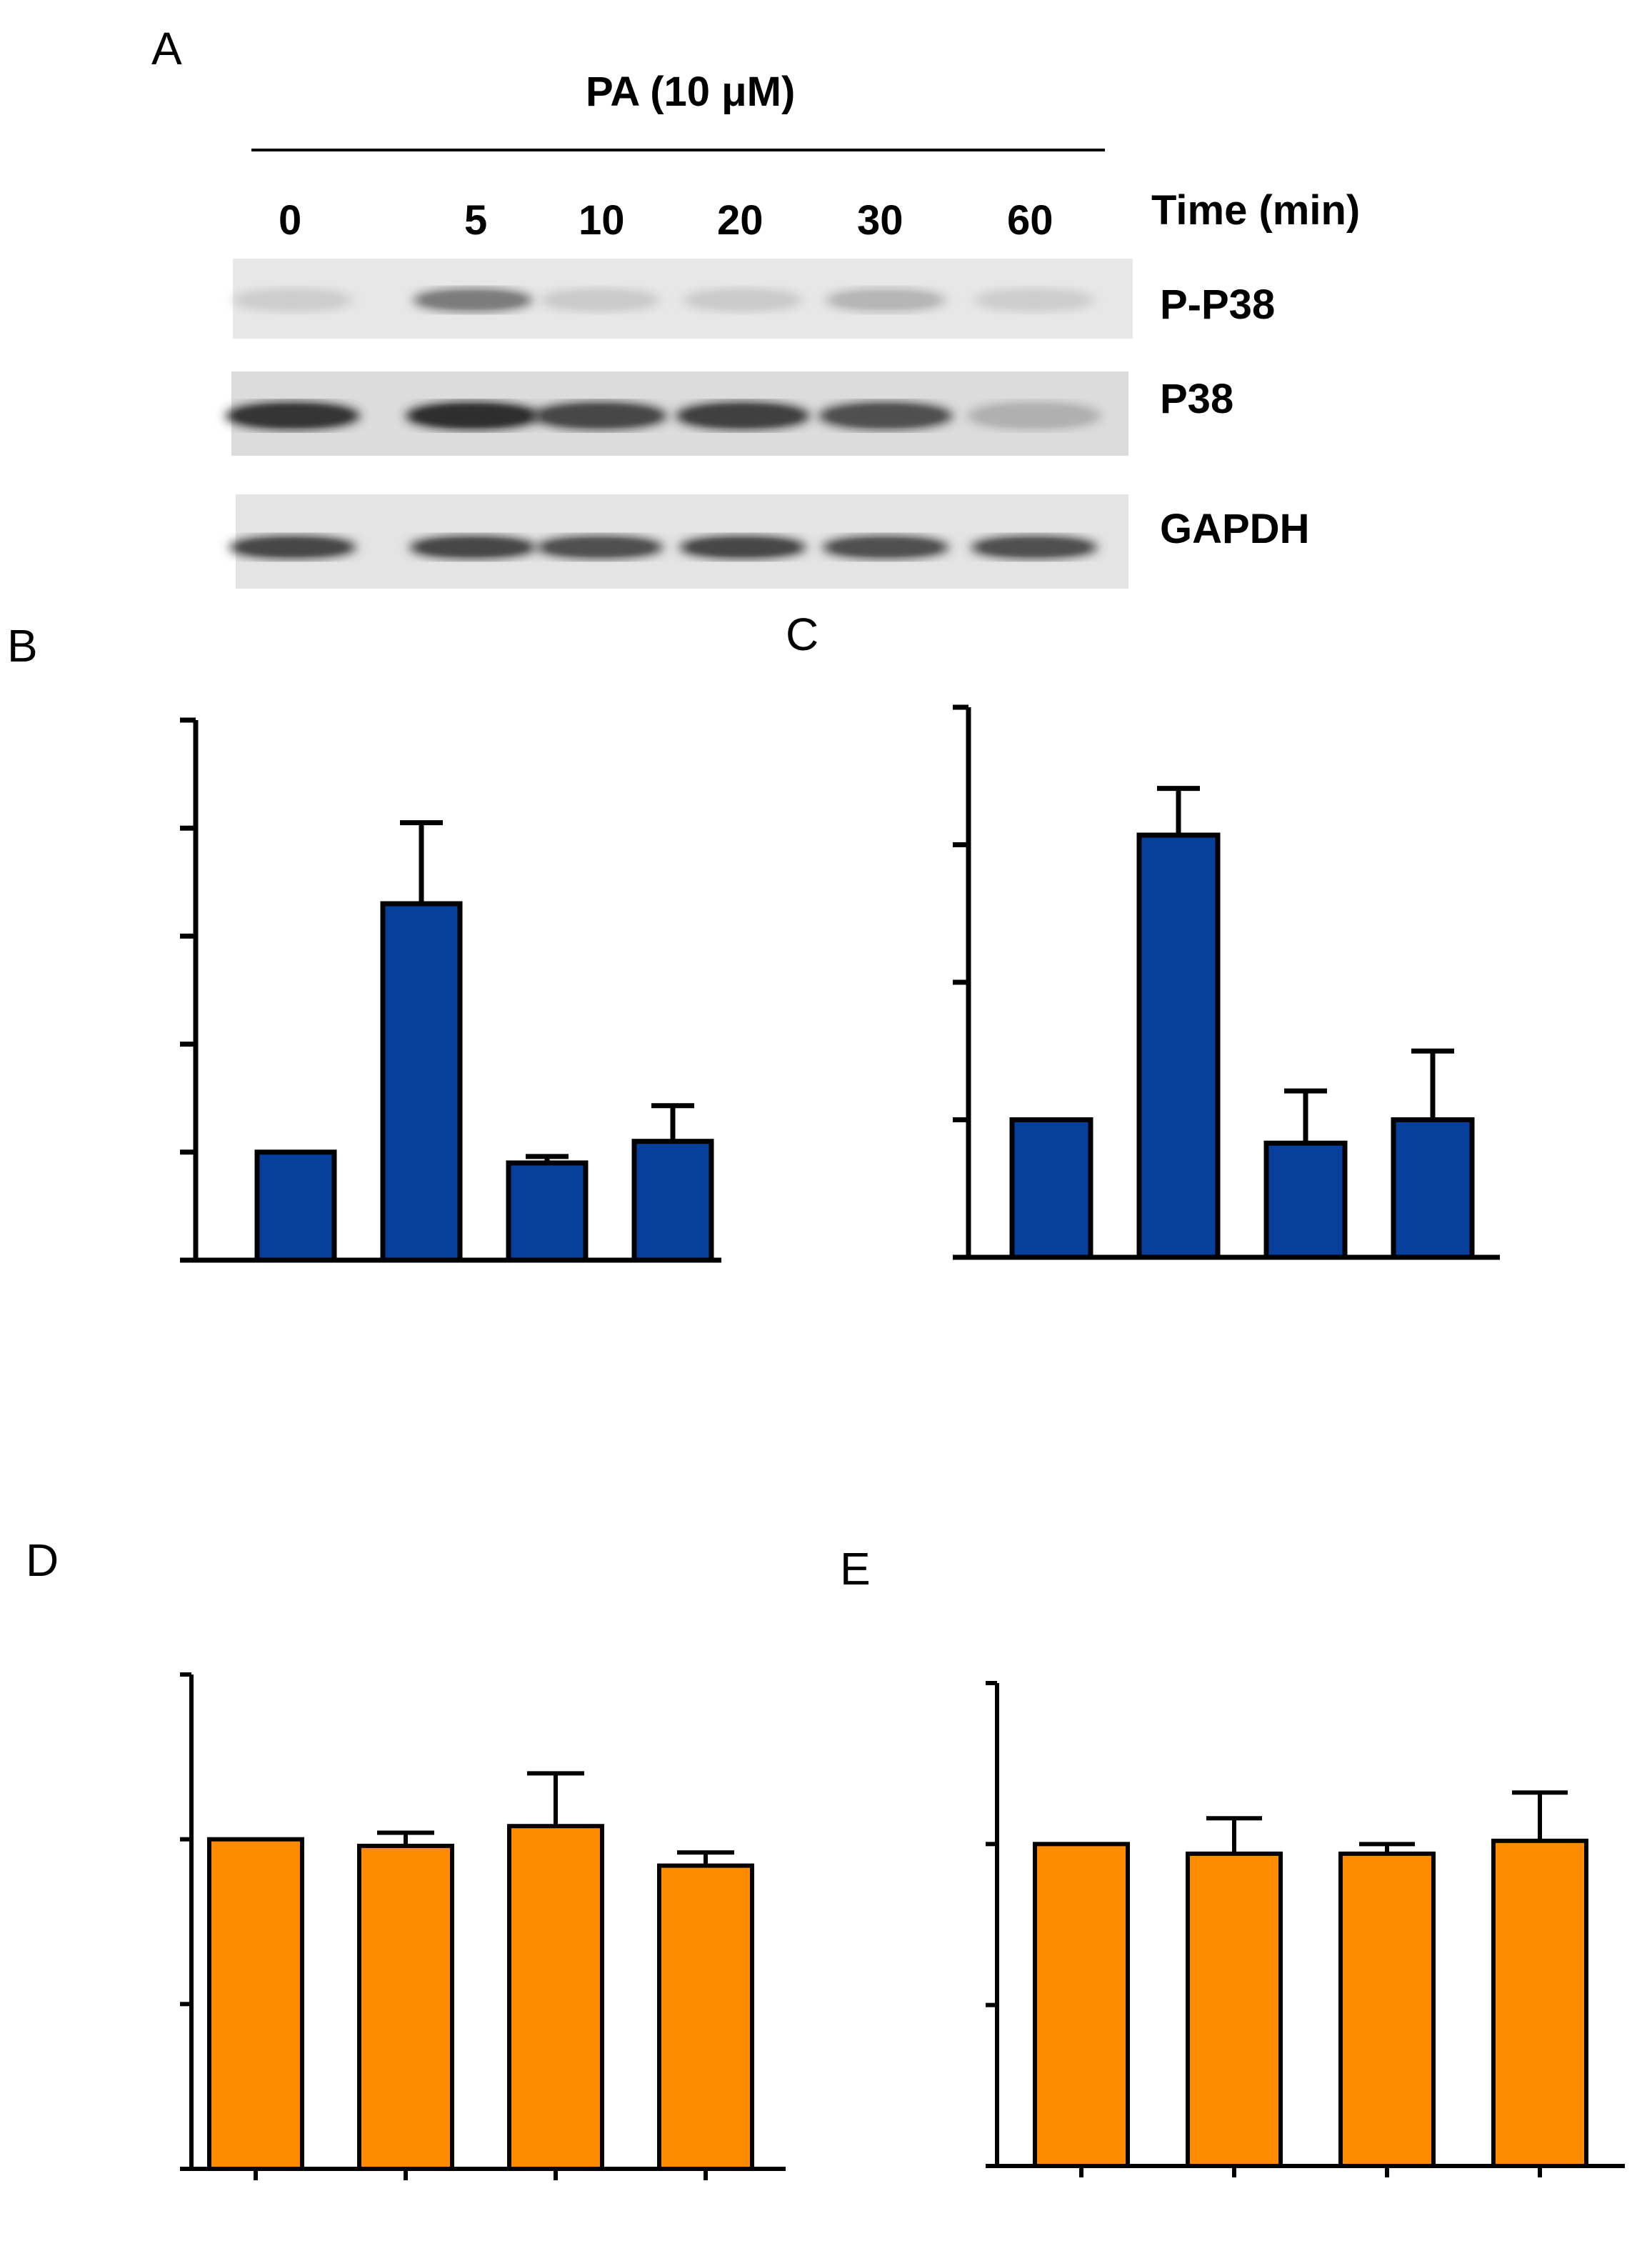 This screenshot has width=1652, height=2251. I want to click on panel-a-letter: A, so click(166, 48).